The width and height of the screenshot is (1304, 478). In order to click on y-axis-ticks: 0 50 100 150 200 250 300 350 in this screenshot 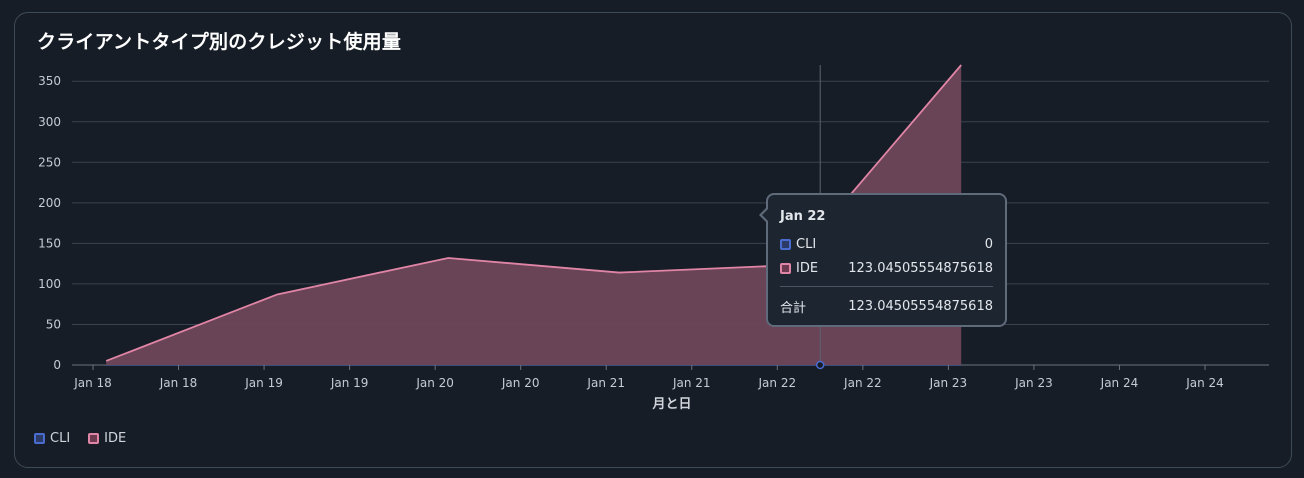, I will do `click(49, 223)`.